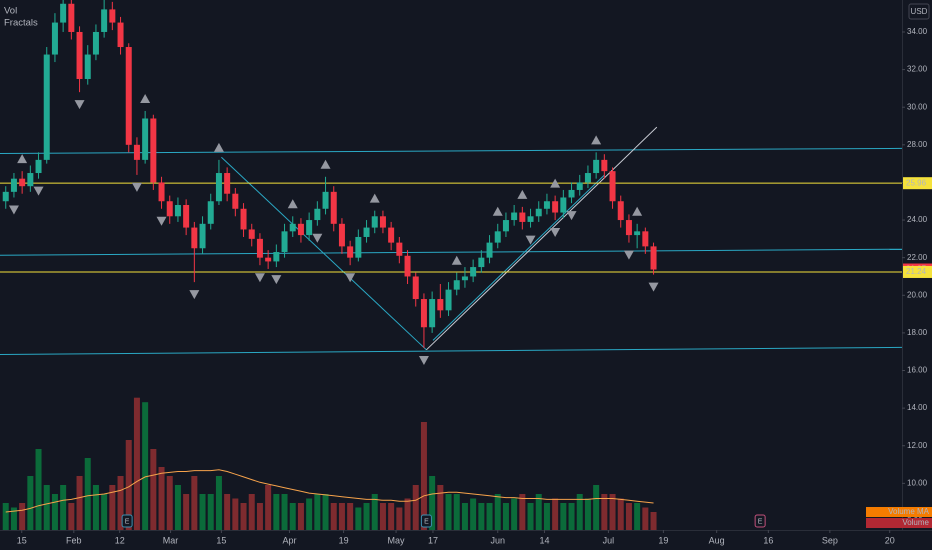  What do you see at coordinates (917, 257) in the screenshot?
I see `y-tick-label: 22.00` at bounding box center [917, 257].